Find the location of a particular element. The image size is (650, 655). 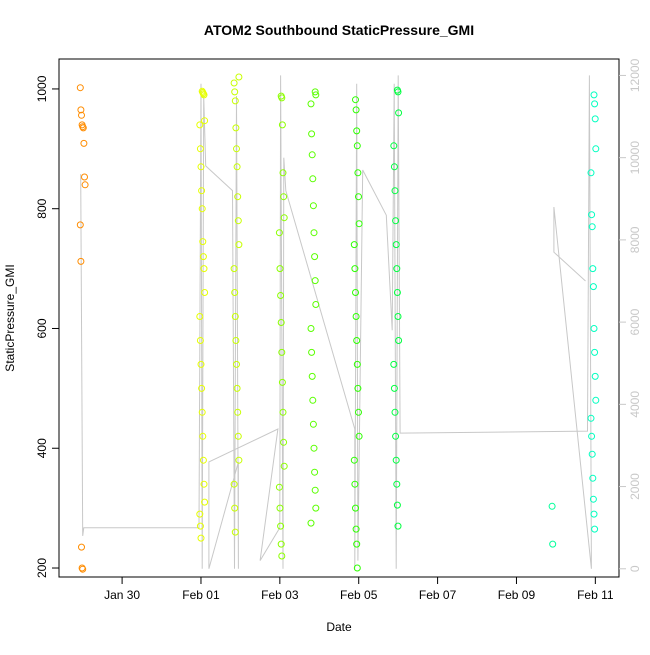

x-tick-label: Feb 03 is located at coordinates (280, 595).